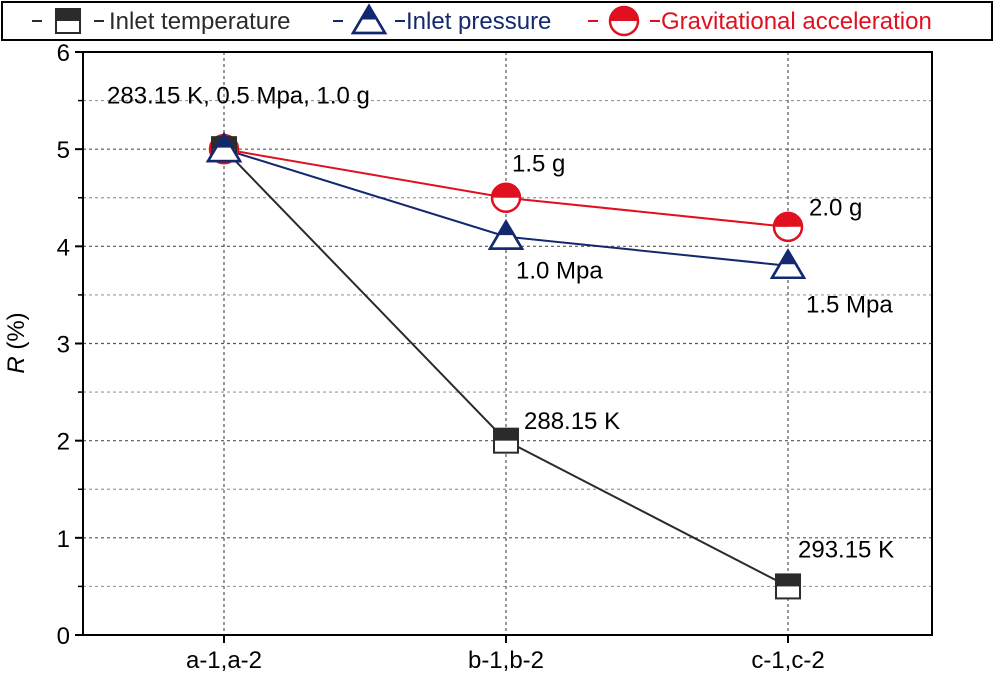 The width and height of the screenshot is (1000, 679). I want to click on x-tick-label: a-1,a-2, so click(224, 660).